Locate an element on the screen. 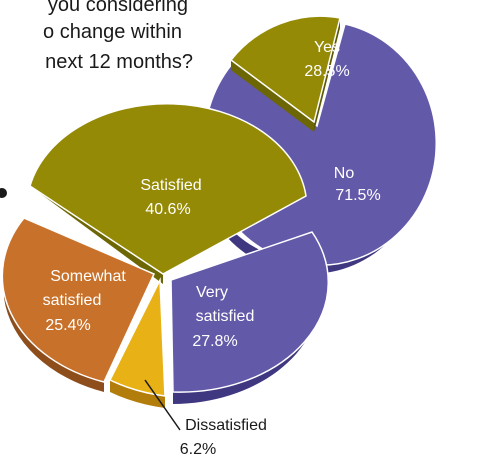 This screenshot has width=488, height=460. value-yes: 28.5% is located at coordinates (326, 71).